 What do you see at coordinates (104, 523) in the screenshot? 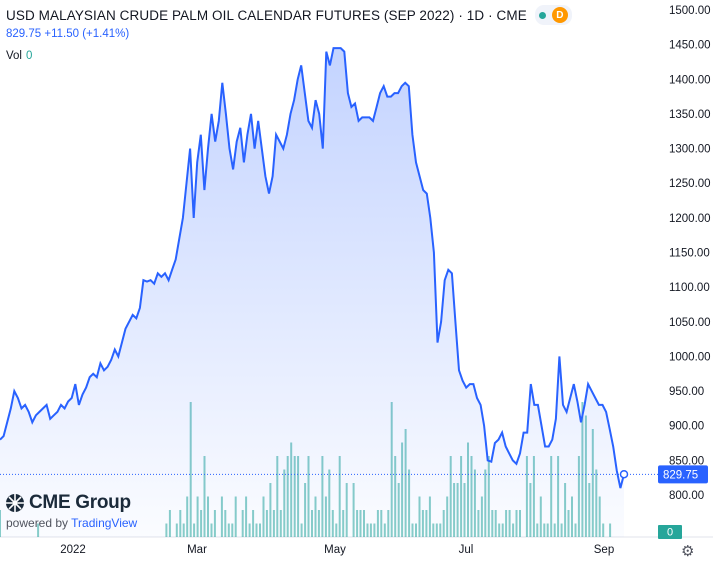
I see `tradingview-link: TradingView` at bounding box center [104, 523].